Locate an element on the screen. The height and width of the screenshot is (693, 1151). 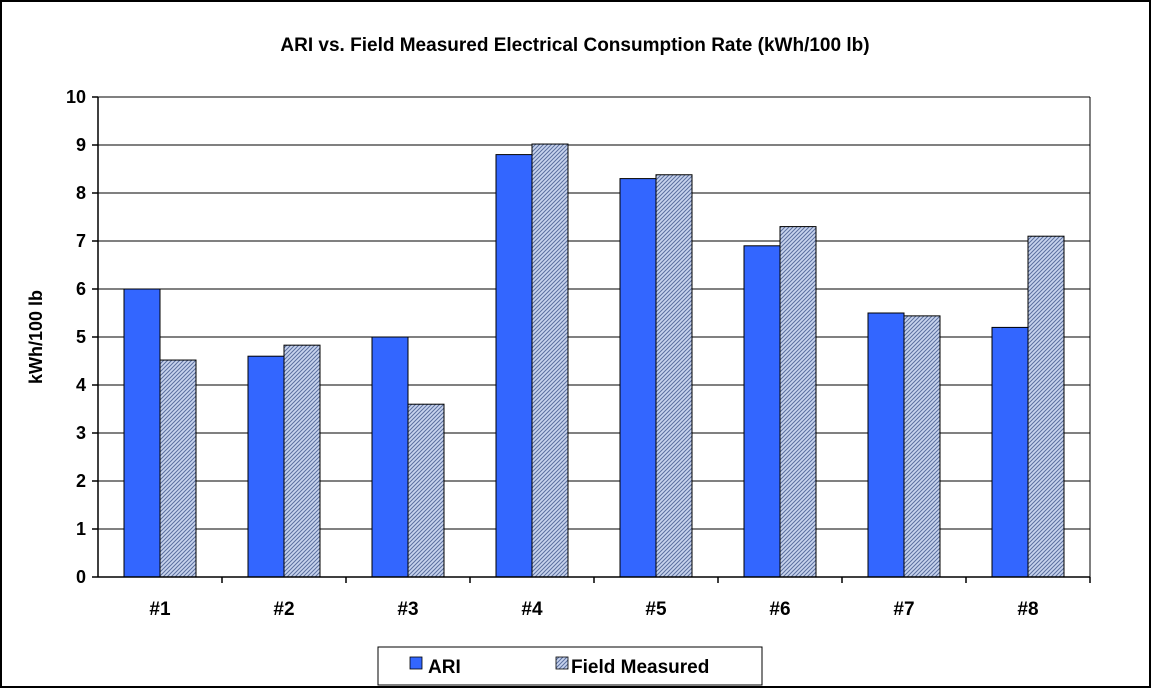
legend-swatch-ari is located at coordinates (416, 663).